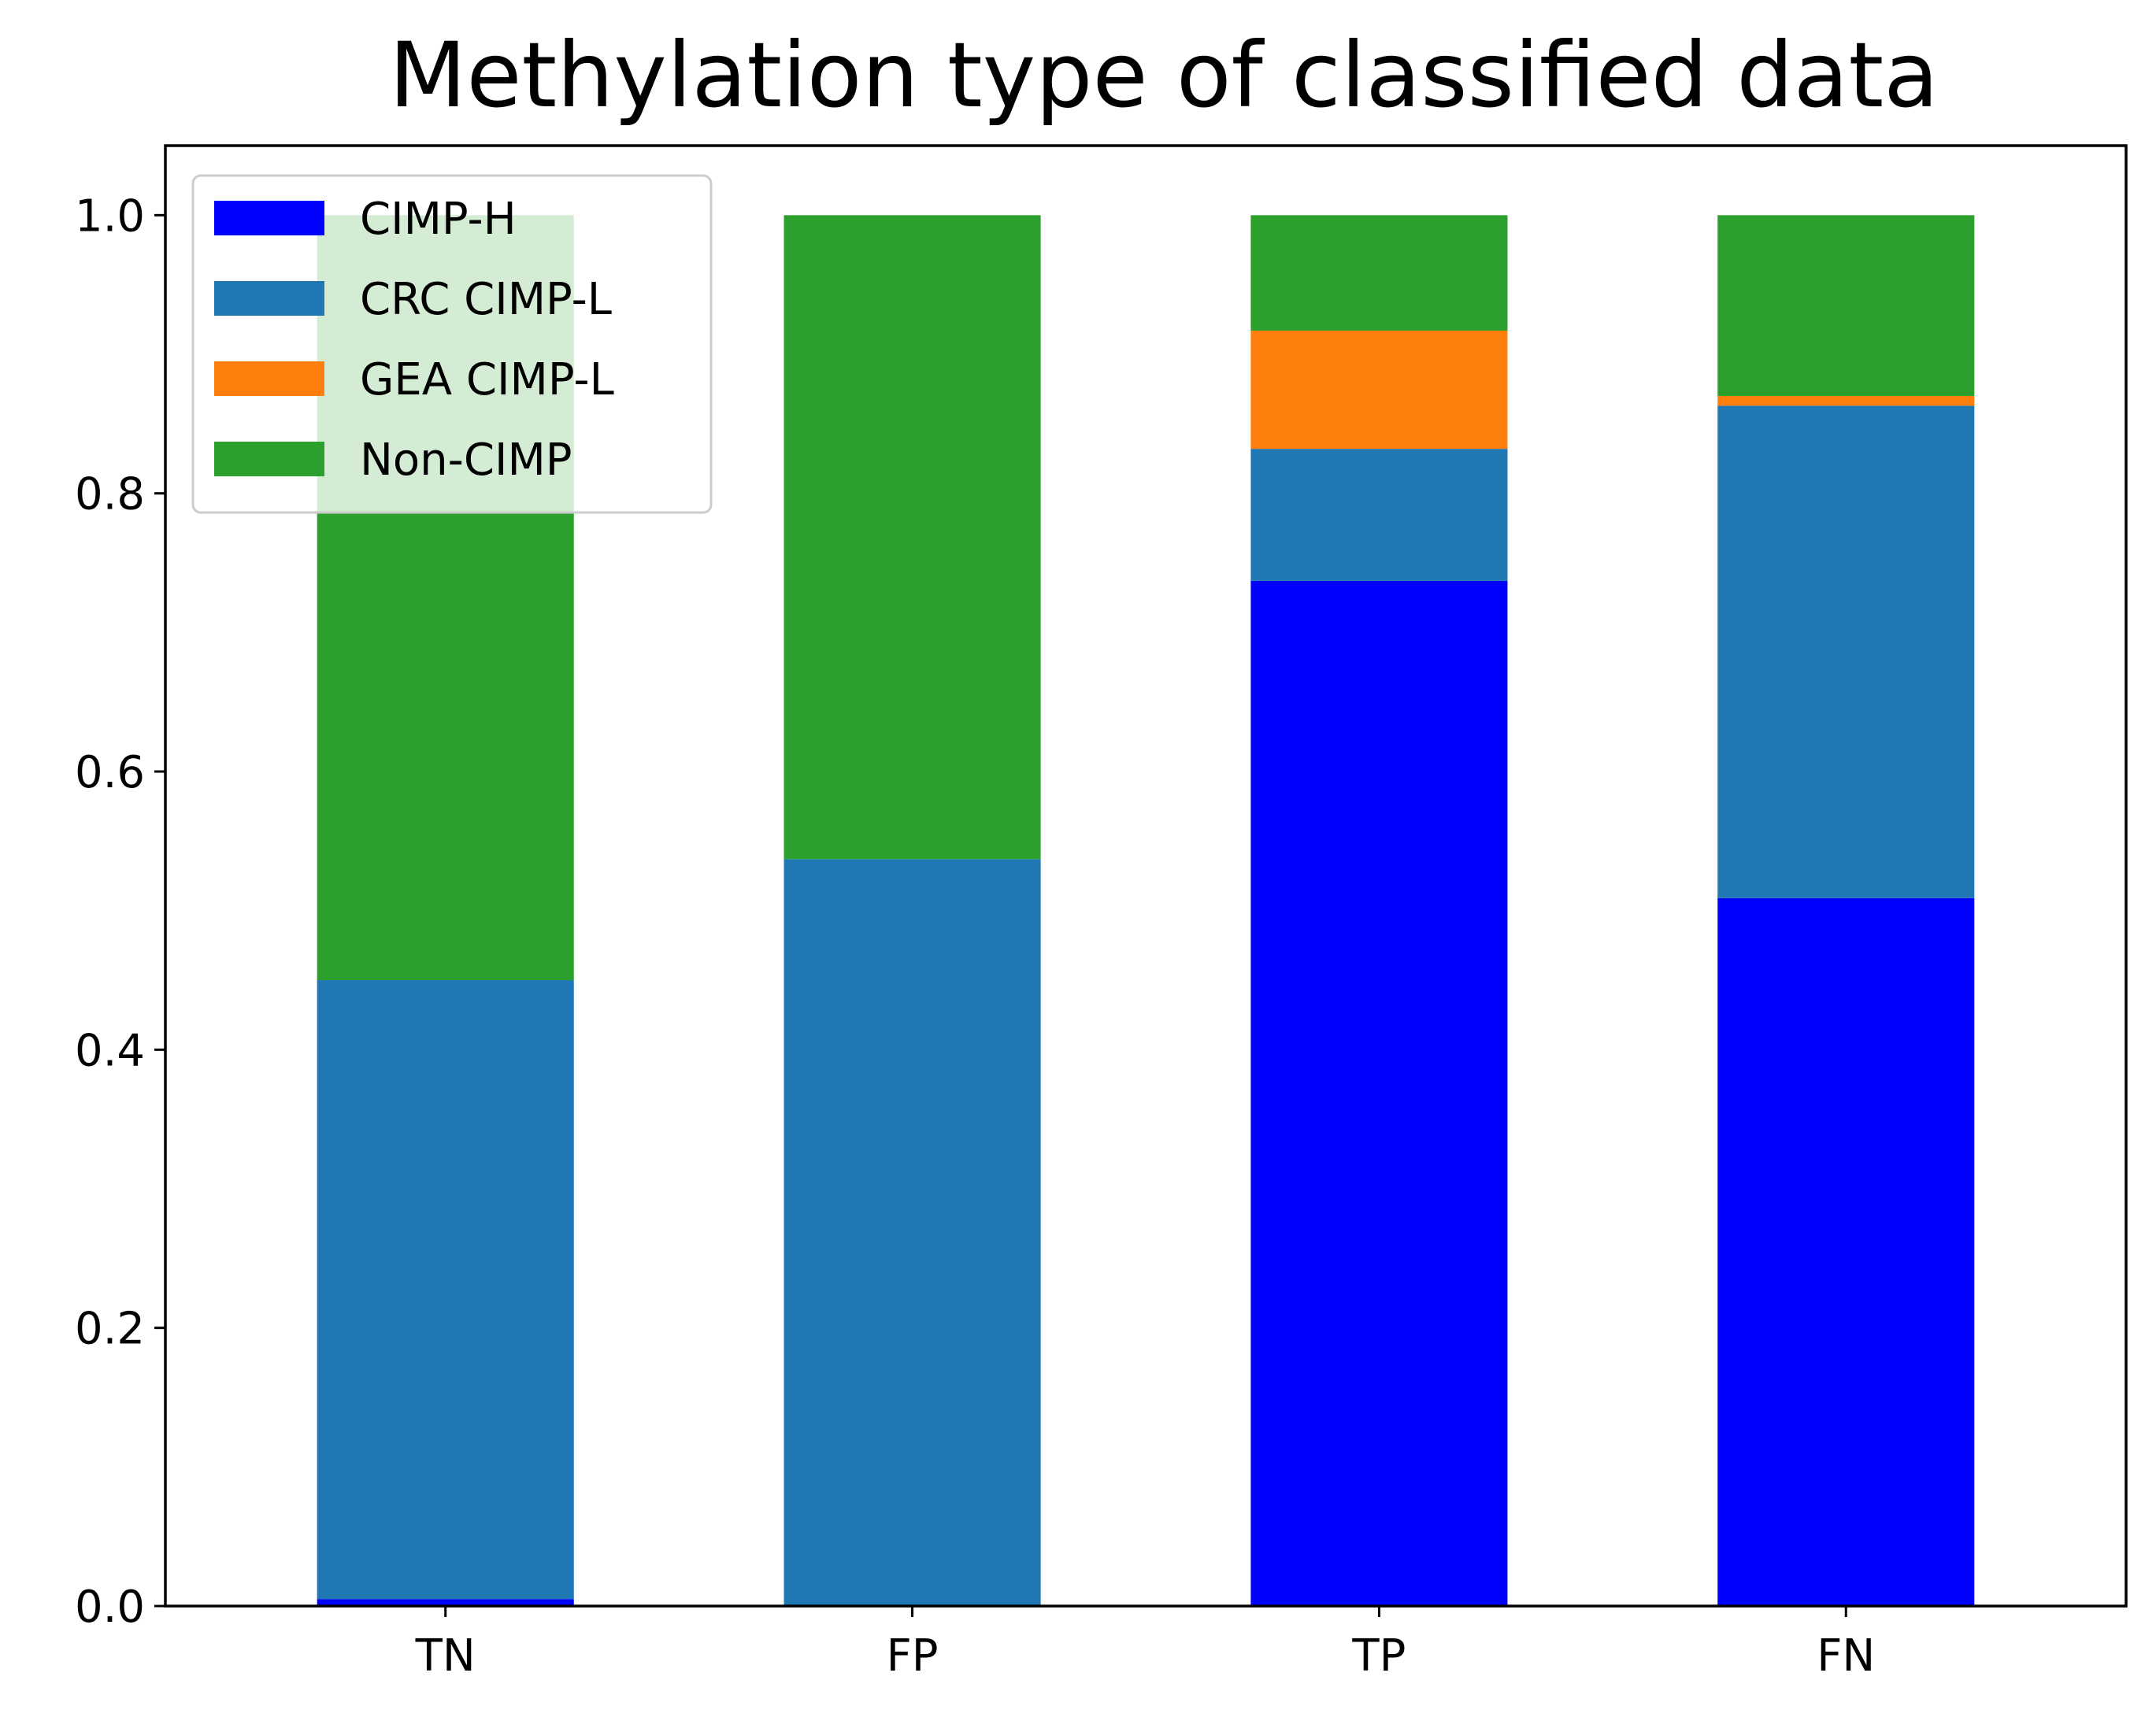  I want to click on x-tick-label-fp: FP, so click(913, 1656).